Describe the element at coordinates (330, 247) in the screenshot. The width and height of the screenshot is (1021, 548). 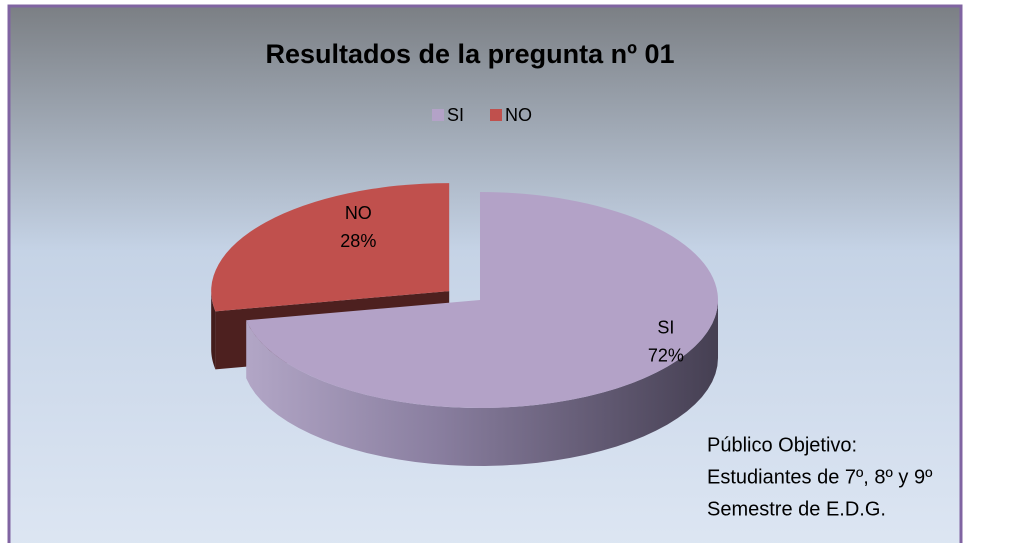
I see `slice` at that location.